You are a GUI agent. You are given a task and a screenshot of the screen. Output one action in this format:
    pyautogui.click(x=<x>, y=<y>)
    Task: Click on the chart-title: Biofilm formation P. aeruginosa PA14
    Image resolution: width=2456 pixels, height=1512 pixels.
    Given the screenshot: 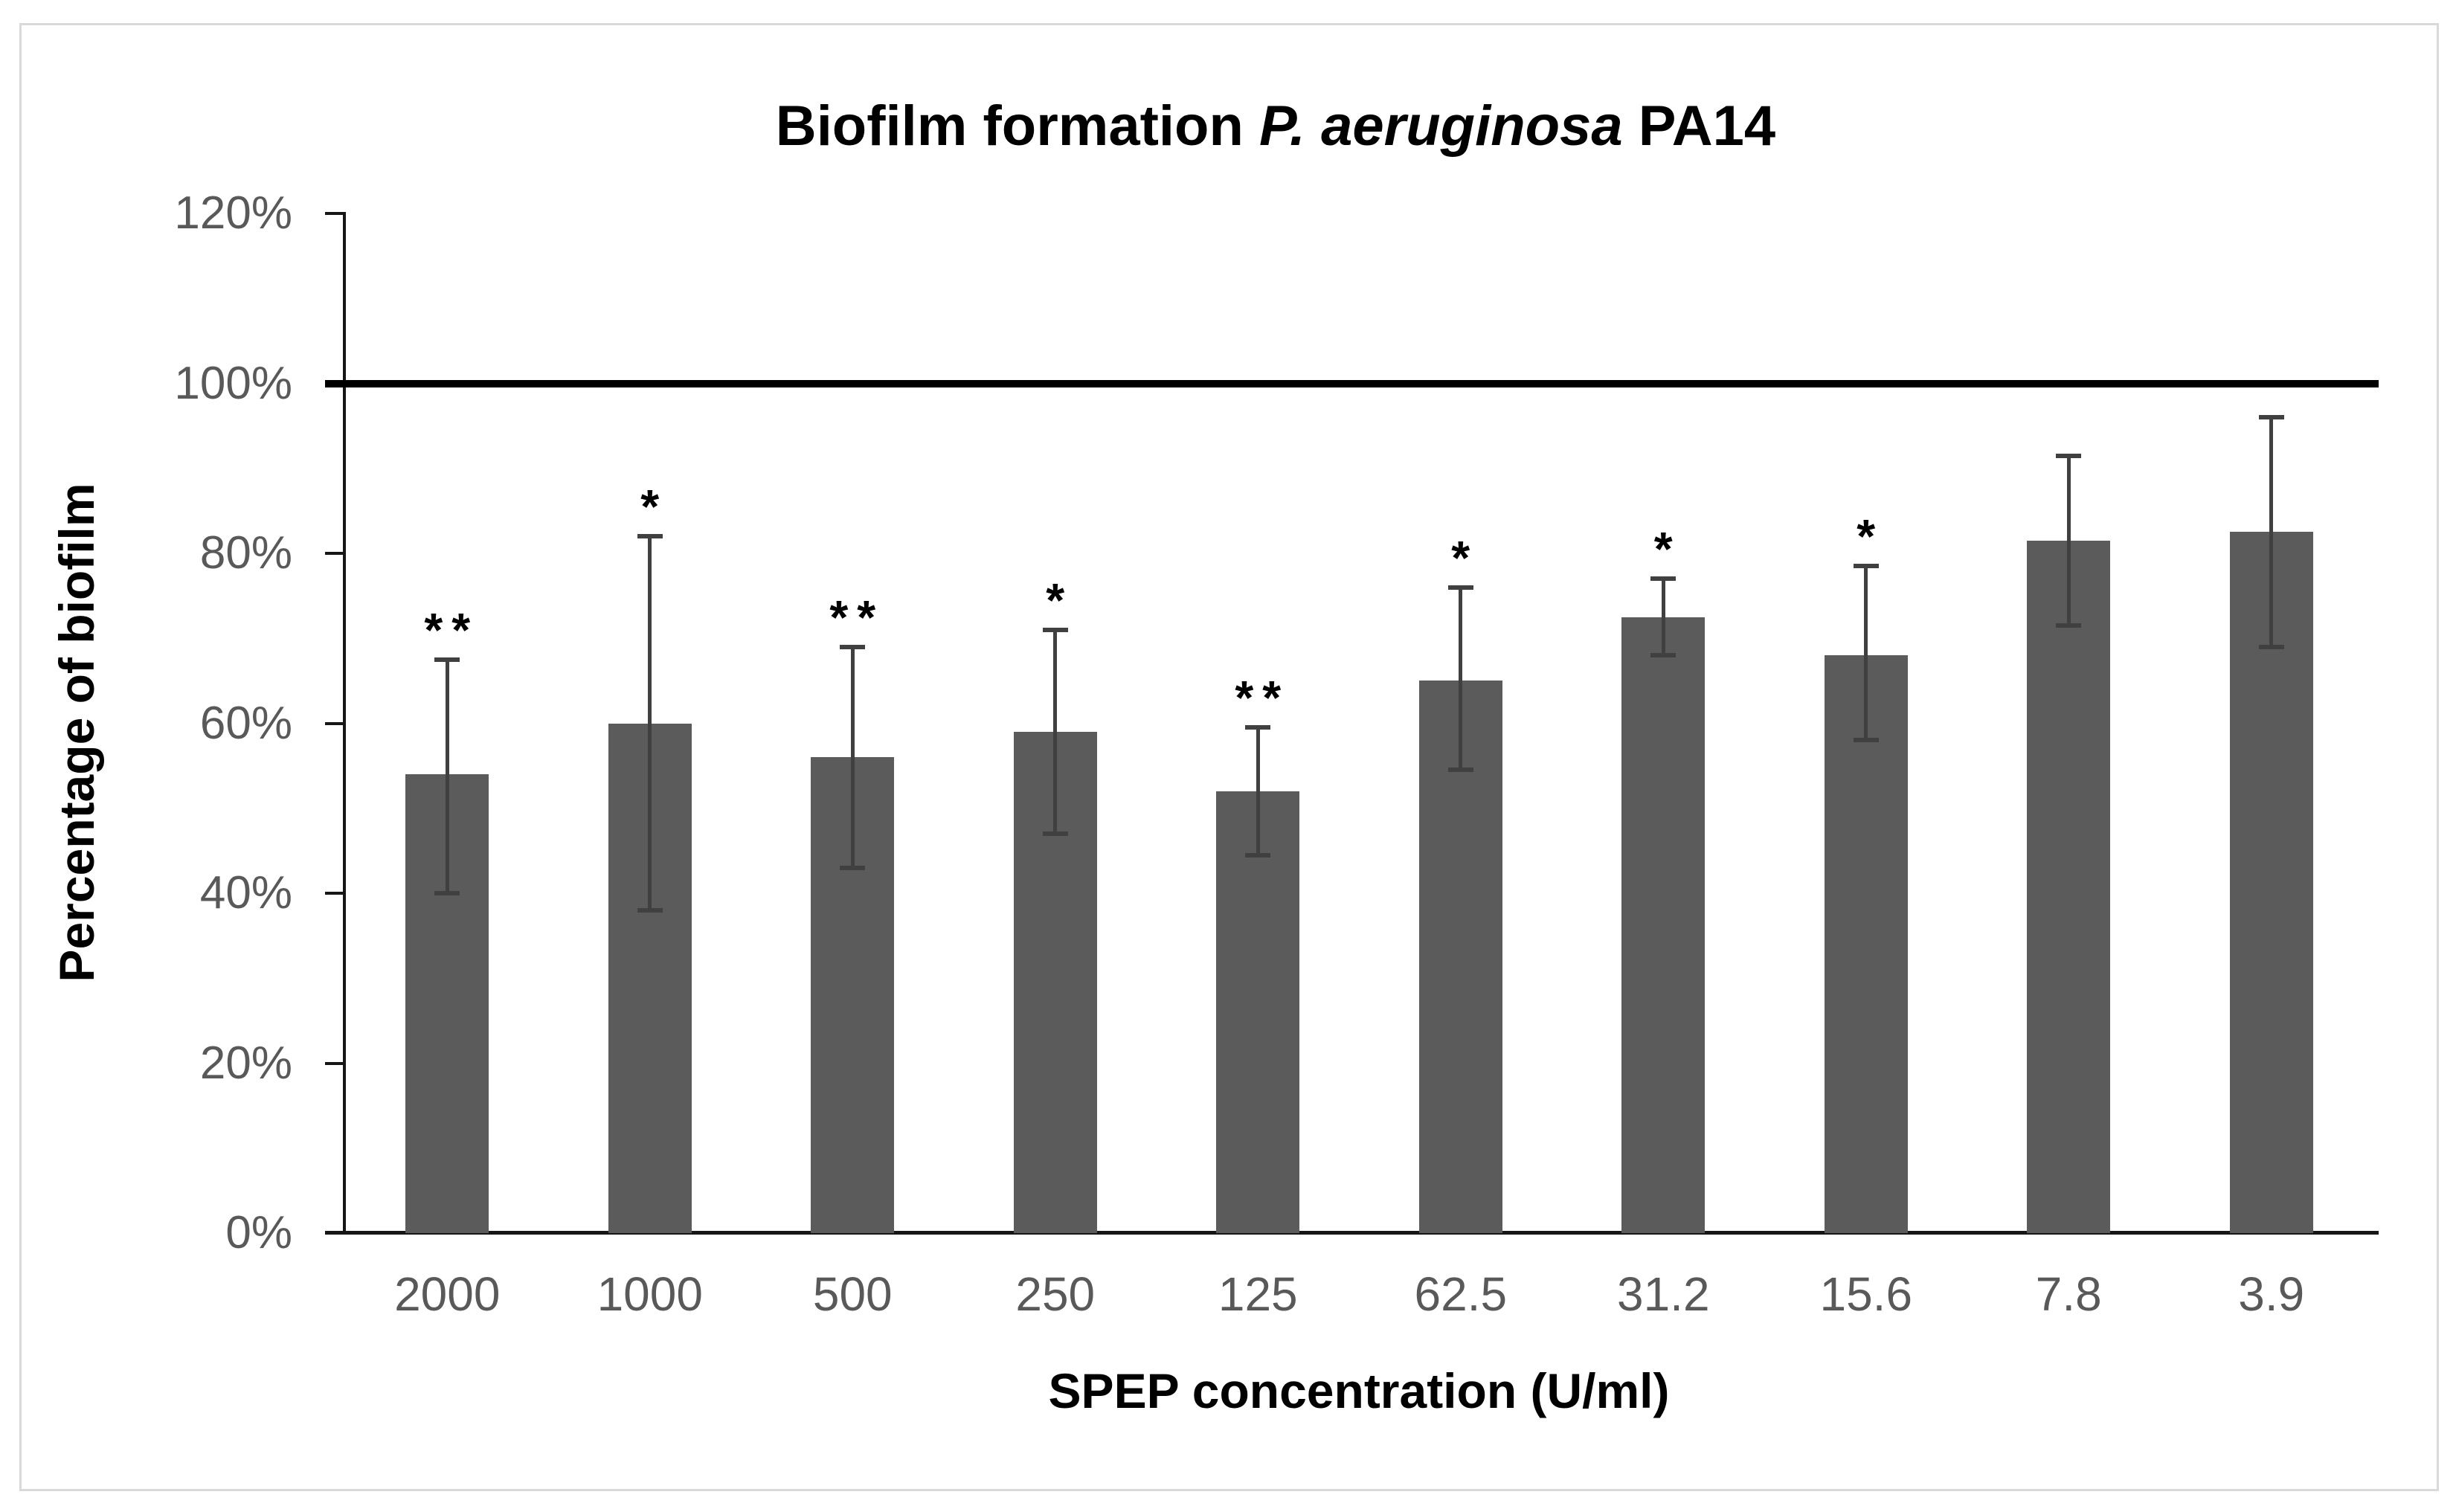 What is the action you would take?
    pyautogui.click(x=1275, y=126)
    